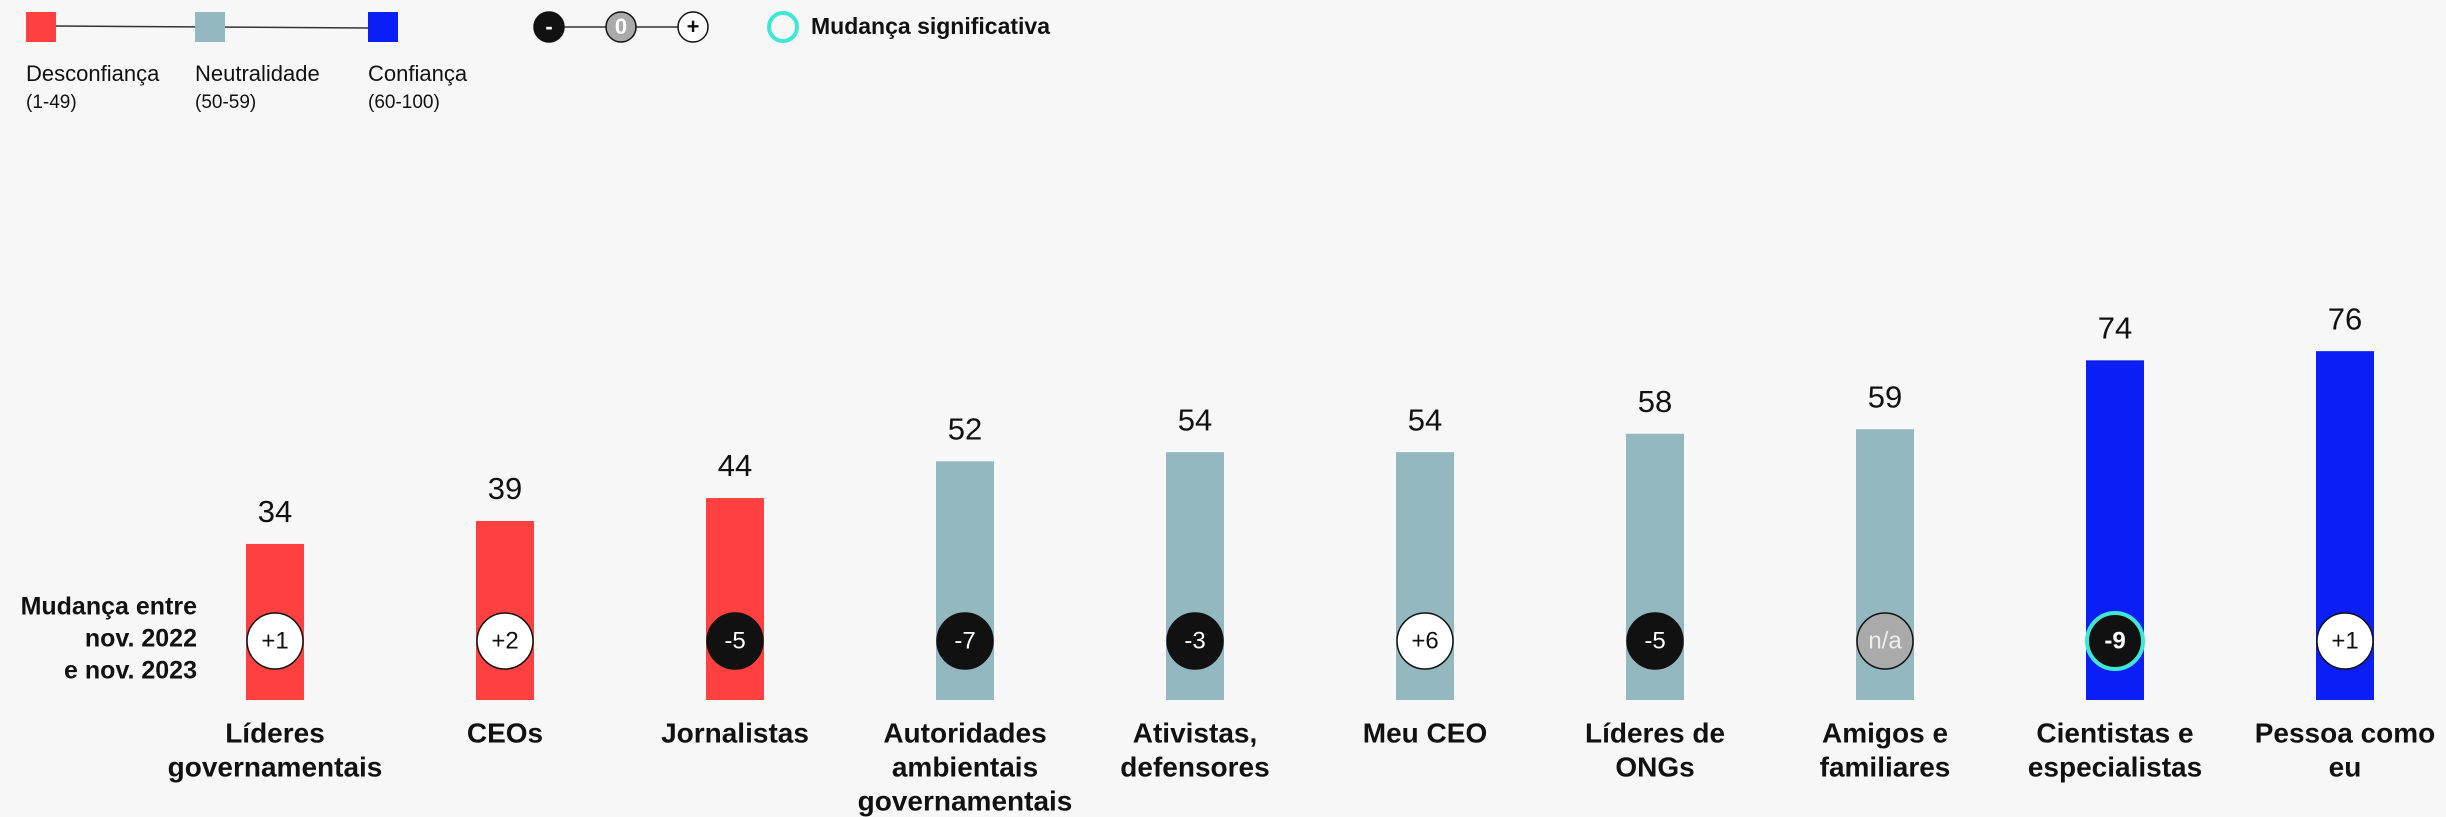 This screenshot has width=2446, height=817. What do you see at coordinates (964, 732) in the screenshot?
I see `x-tick-label: Autoridades` at bounding box center [964, 732].